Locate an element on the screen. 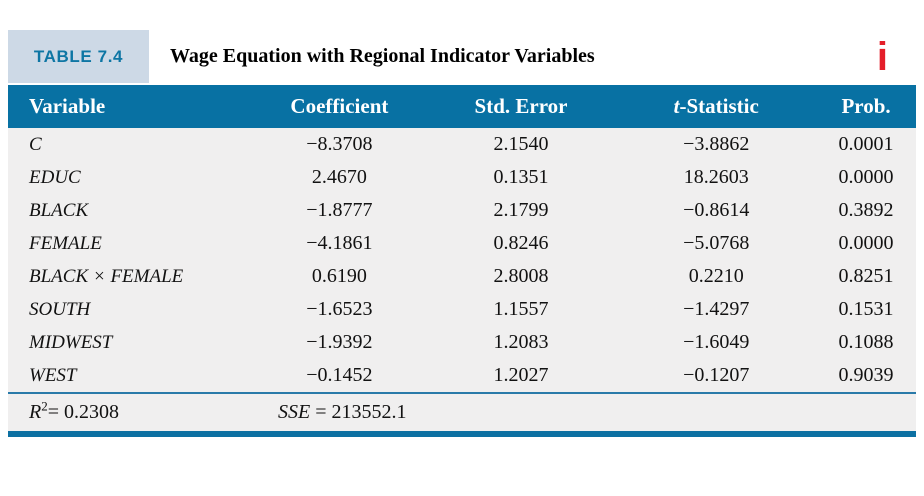  prob-cell: 0.1088 is located at coordinates (866, 342).